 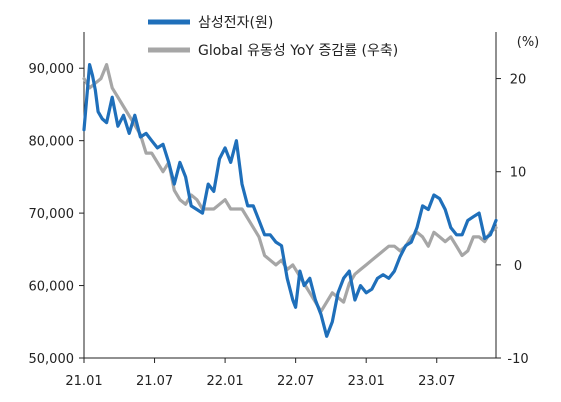 What do you see at coordinates (298, 51) in the screenshot?
I see `legend-label-liquidity: Global 유동성 YoY 증감률 (우축)` at bounding box center [298, 51].